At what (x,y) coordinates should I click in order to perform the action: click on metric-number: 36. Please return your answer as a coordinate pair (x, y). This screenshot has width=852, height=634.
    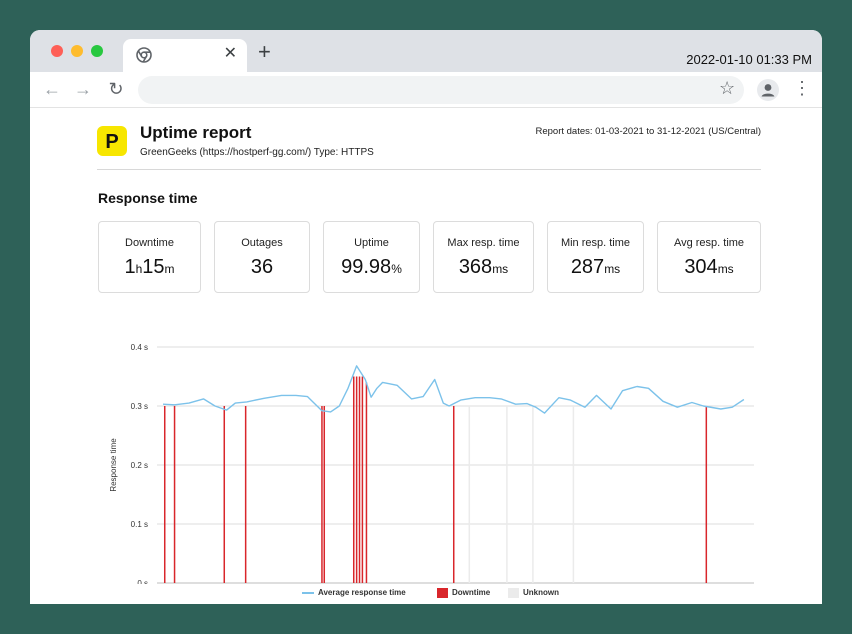
    Looking at the image, I should click on (262, 267).